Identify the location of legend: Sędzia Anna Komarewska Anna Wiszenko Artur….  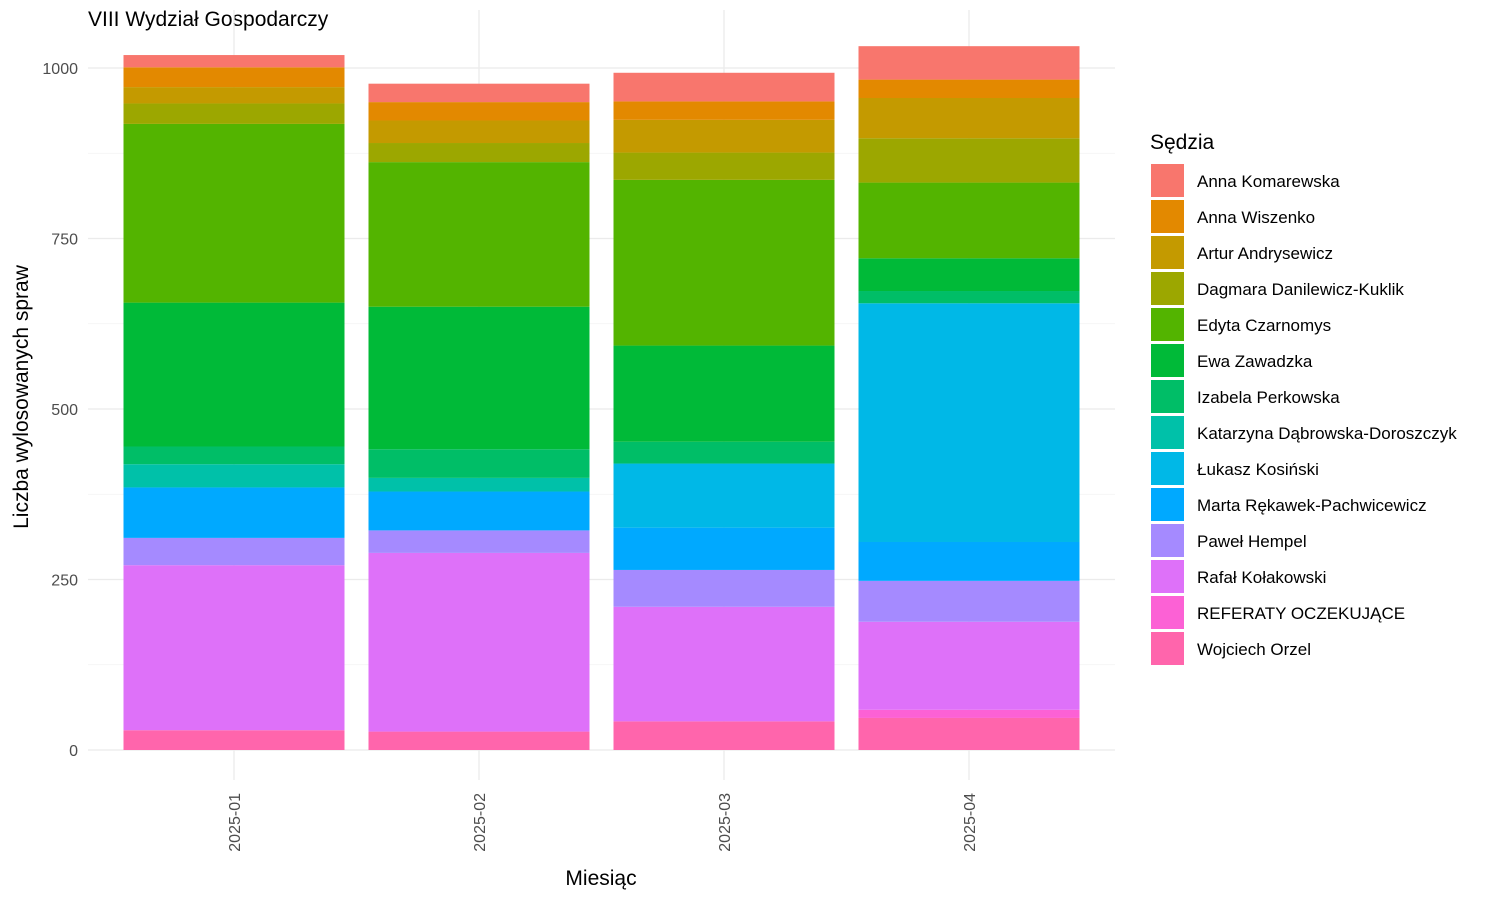
(1303, 398).